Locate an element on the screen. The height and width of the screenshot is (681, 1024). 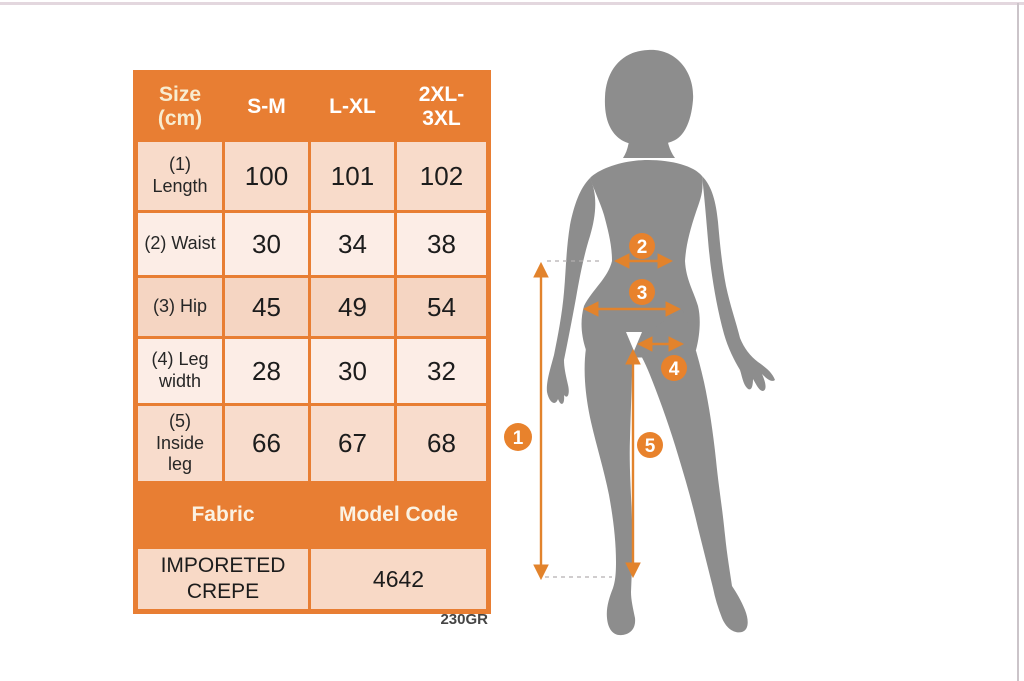
hip-s-m: 45 is located at coordinates (266, 307).